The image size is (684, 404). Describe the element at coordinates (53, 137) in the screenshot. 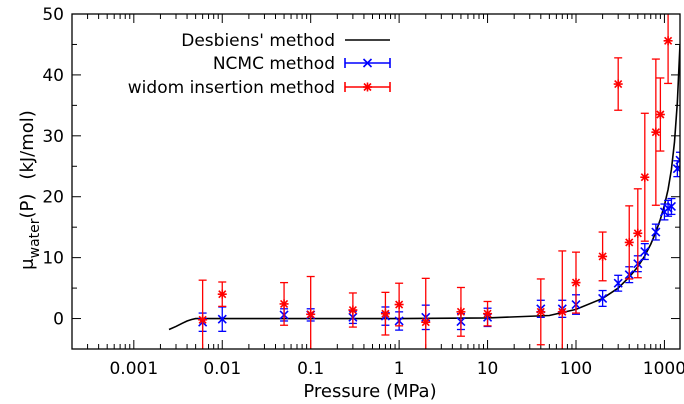

I see `y-tick-label: 30` at that location.